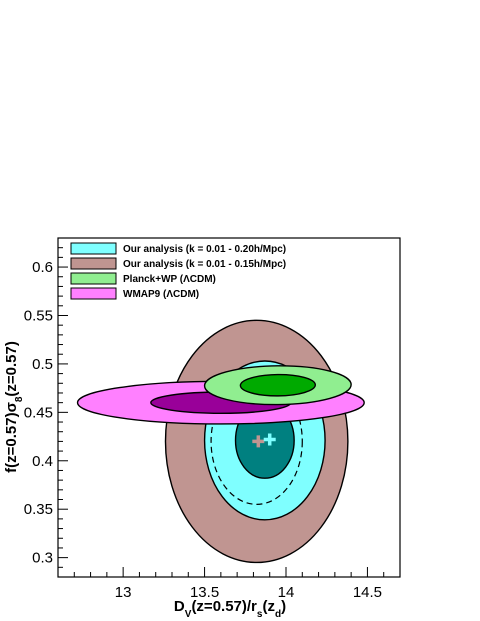 Image resolution: width=480 pixels, height=621 pixels. I want to click on x-tick-label: 13, so click(123, 592).